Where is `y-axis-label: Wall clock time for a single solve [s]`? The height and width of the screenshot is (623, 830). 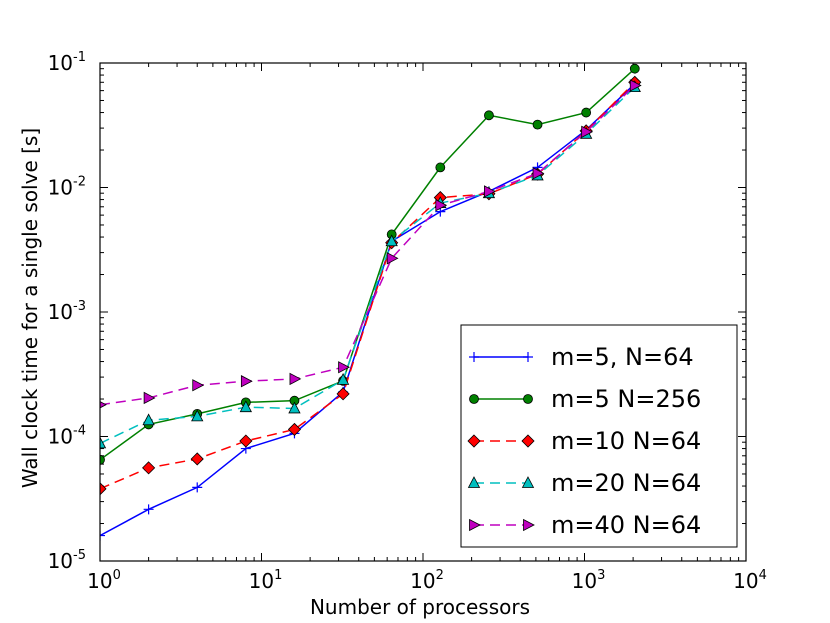
y-axis-label: Wall clock time for a single solve [s] is located at coordinates (30, 308).